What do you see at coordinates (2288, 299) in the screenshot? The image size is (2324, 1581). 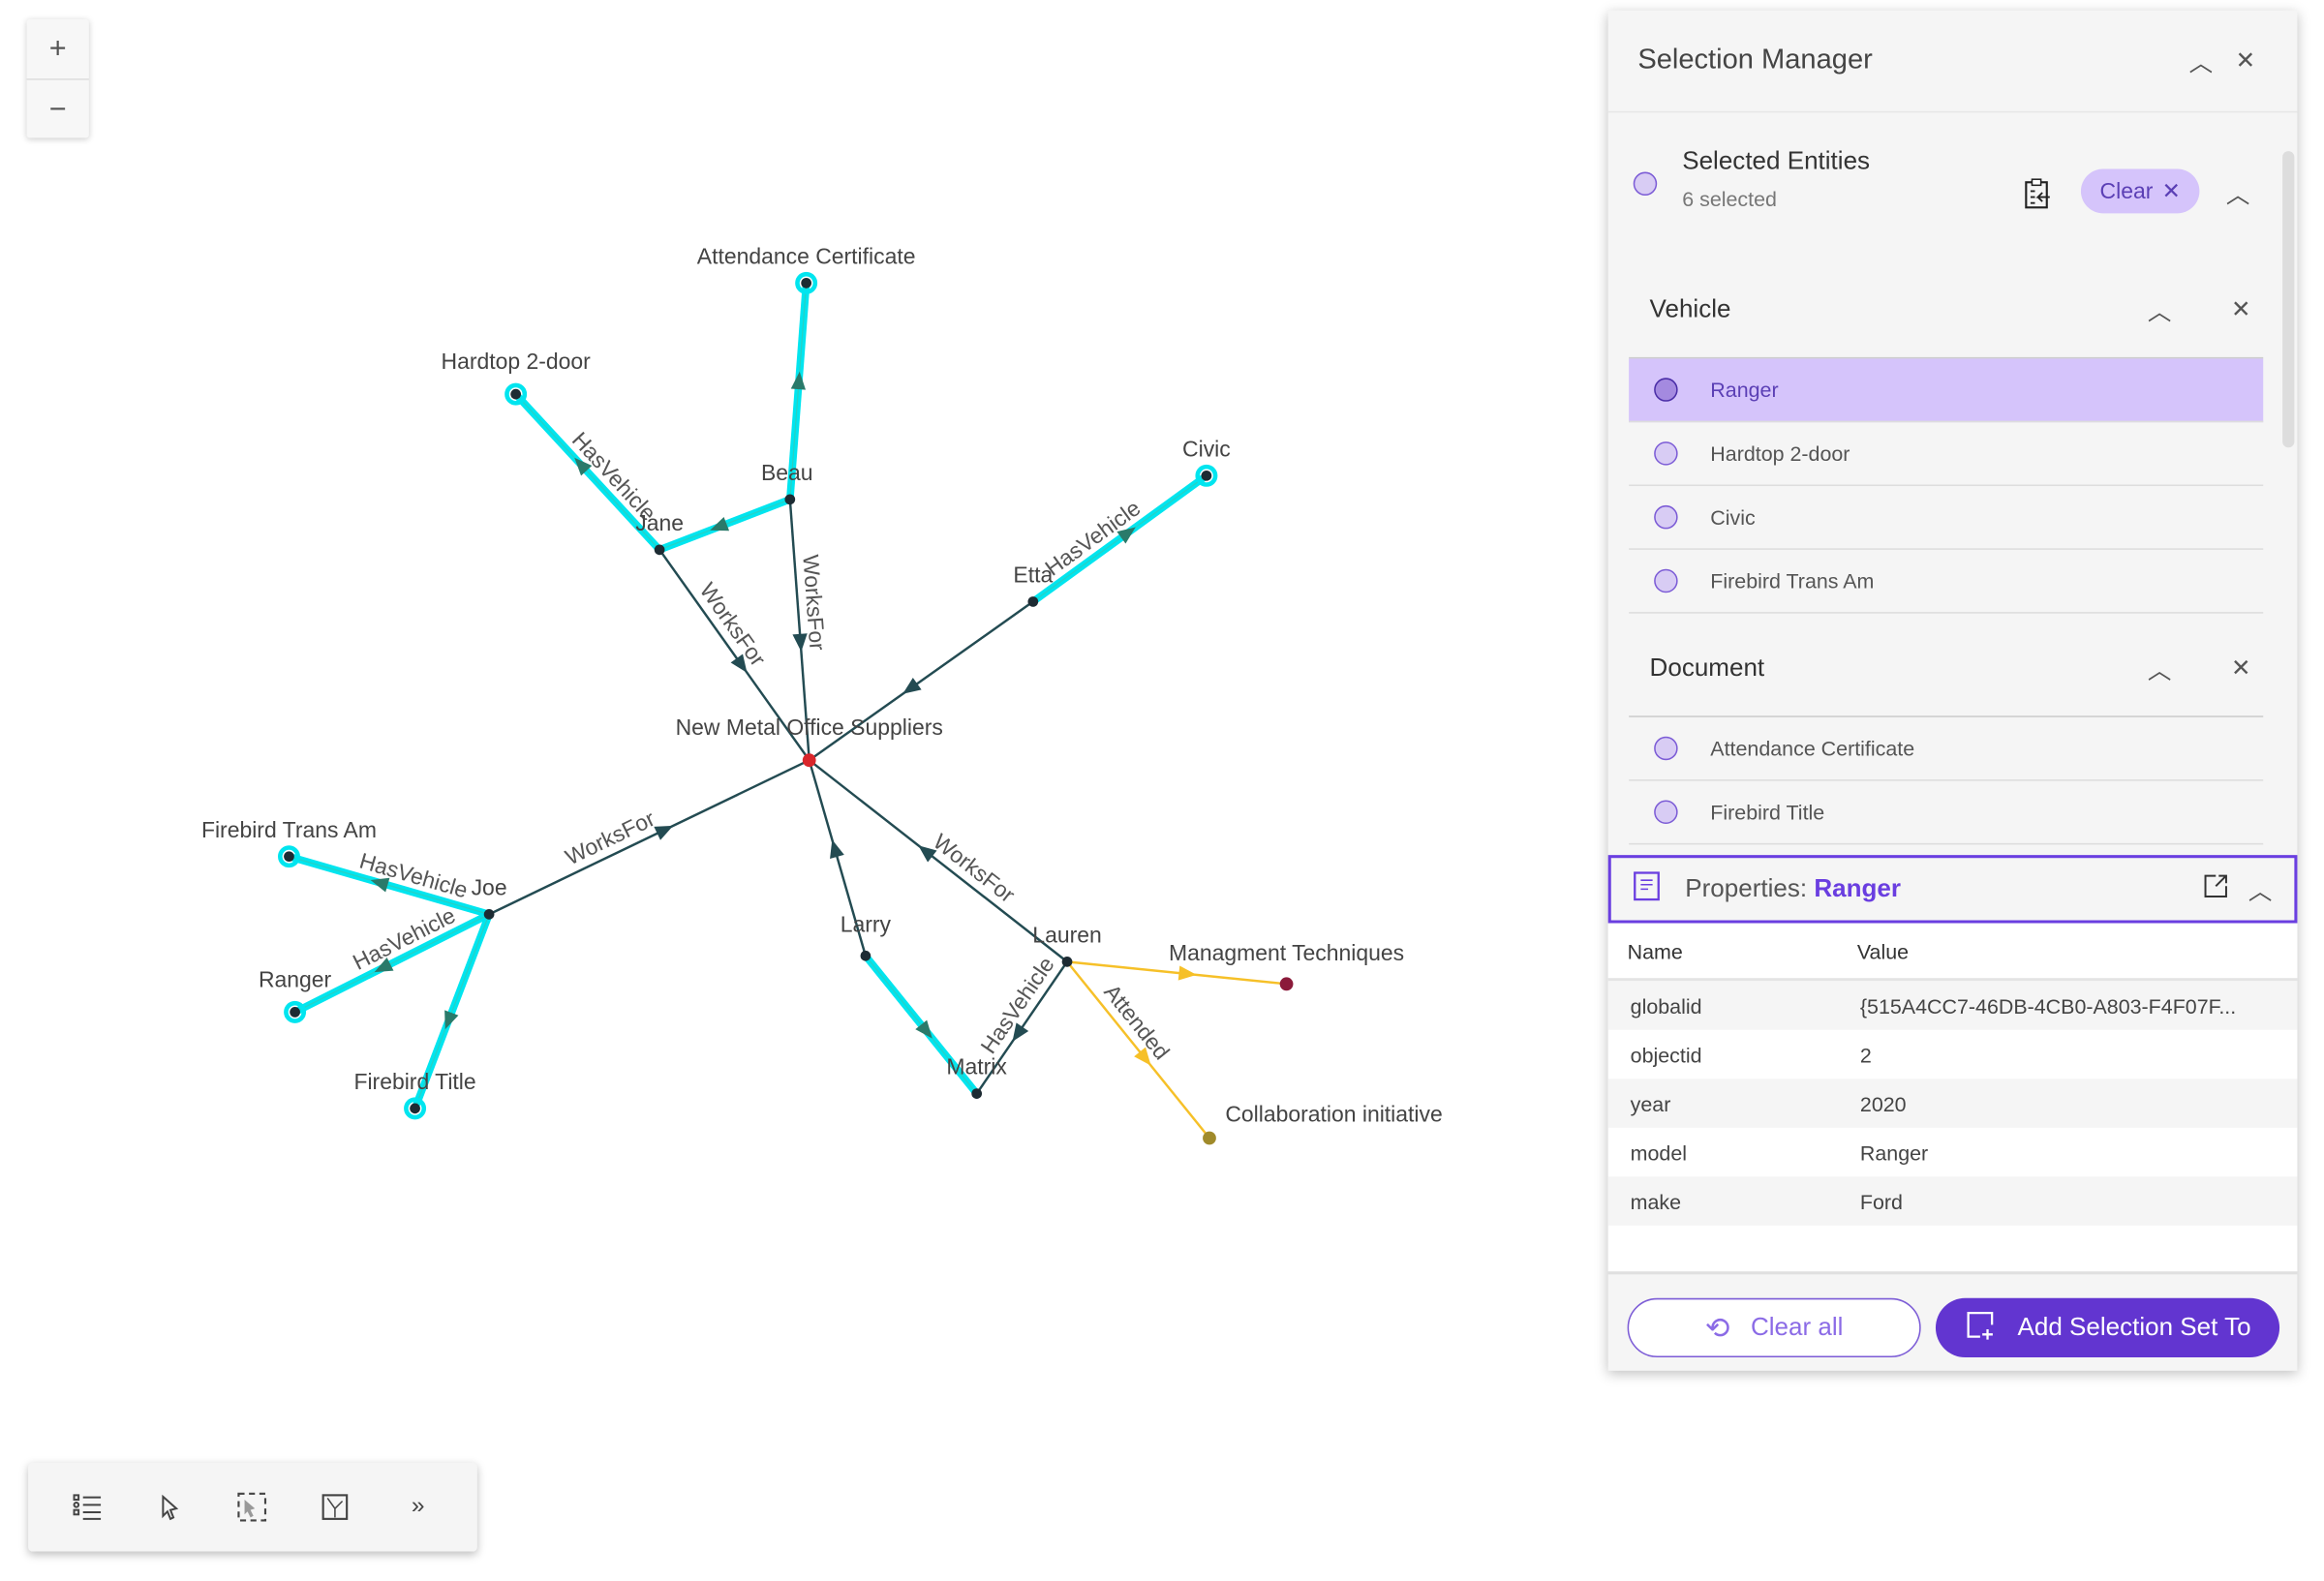 I see `scrollbar` at bounding box center [2288, 299].